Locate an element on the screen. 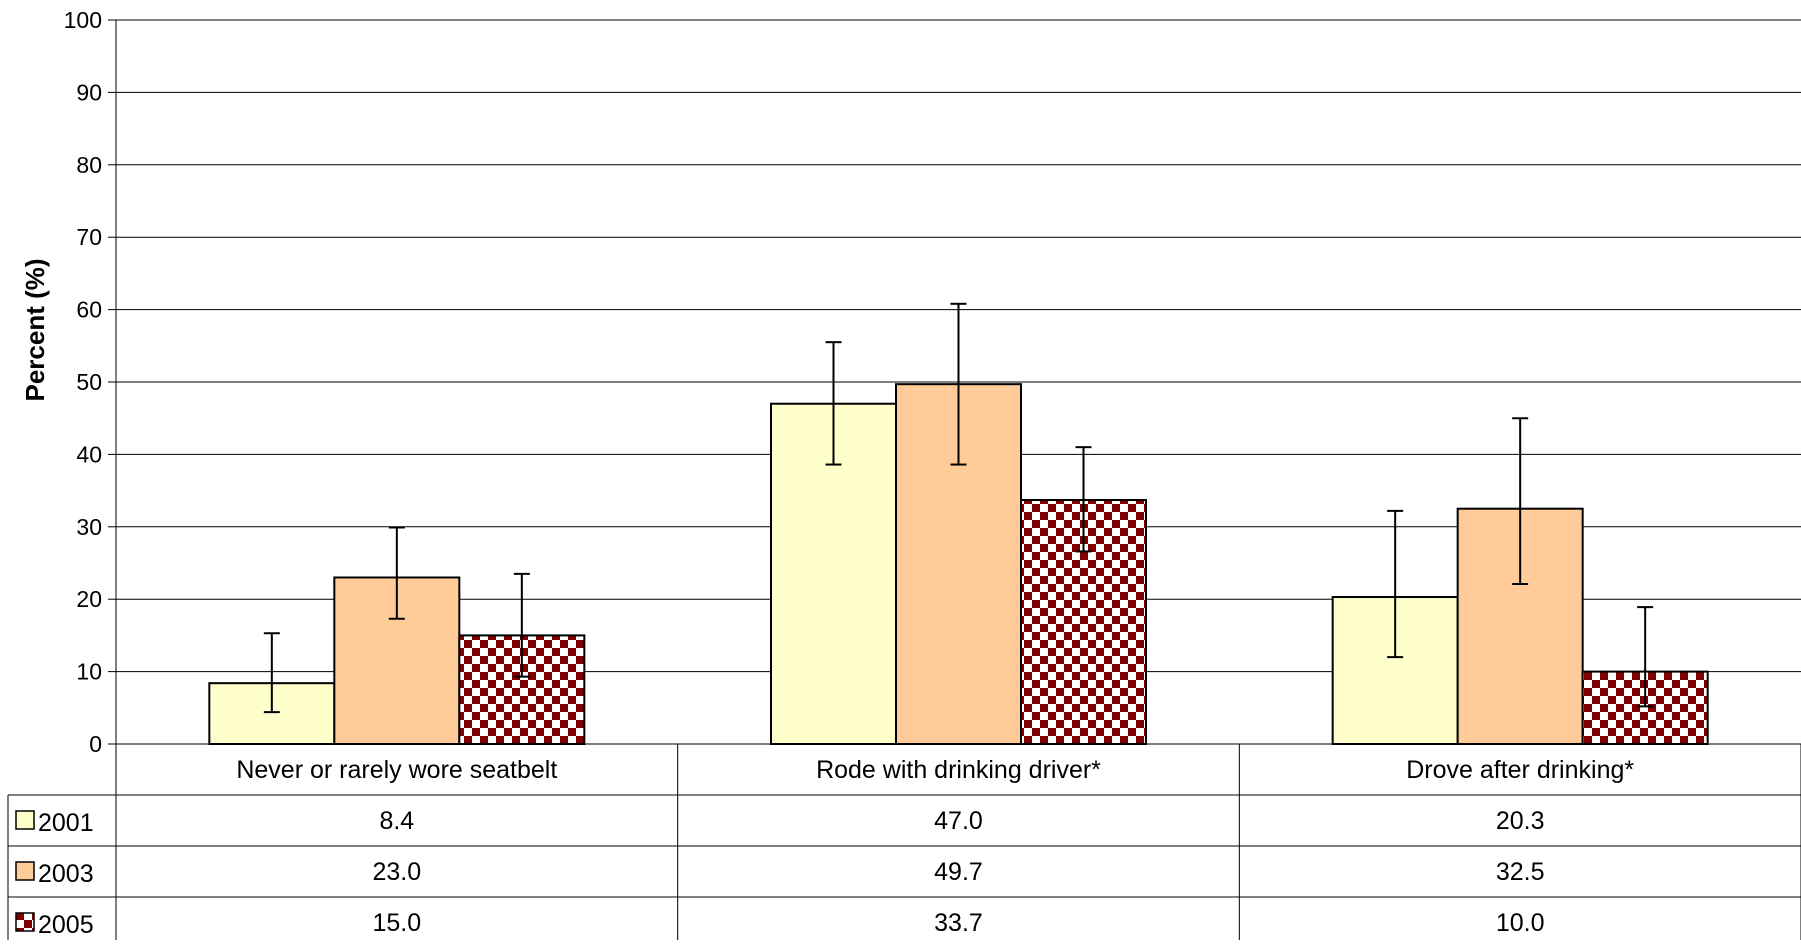  y-tick-label: 30 is located at coordinates (89, 527).